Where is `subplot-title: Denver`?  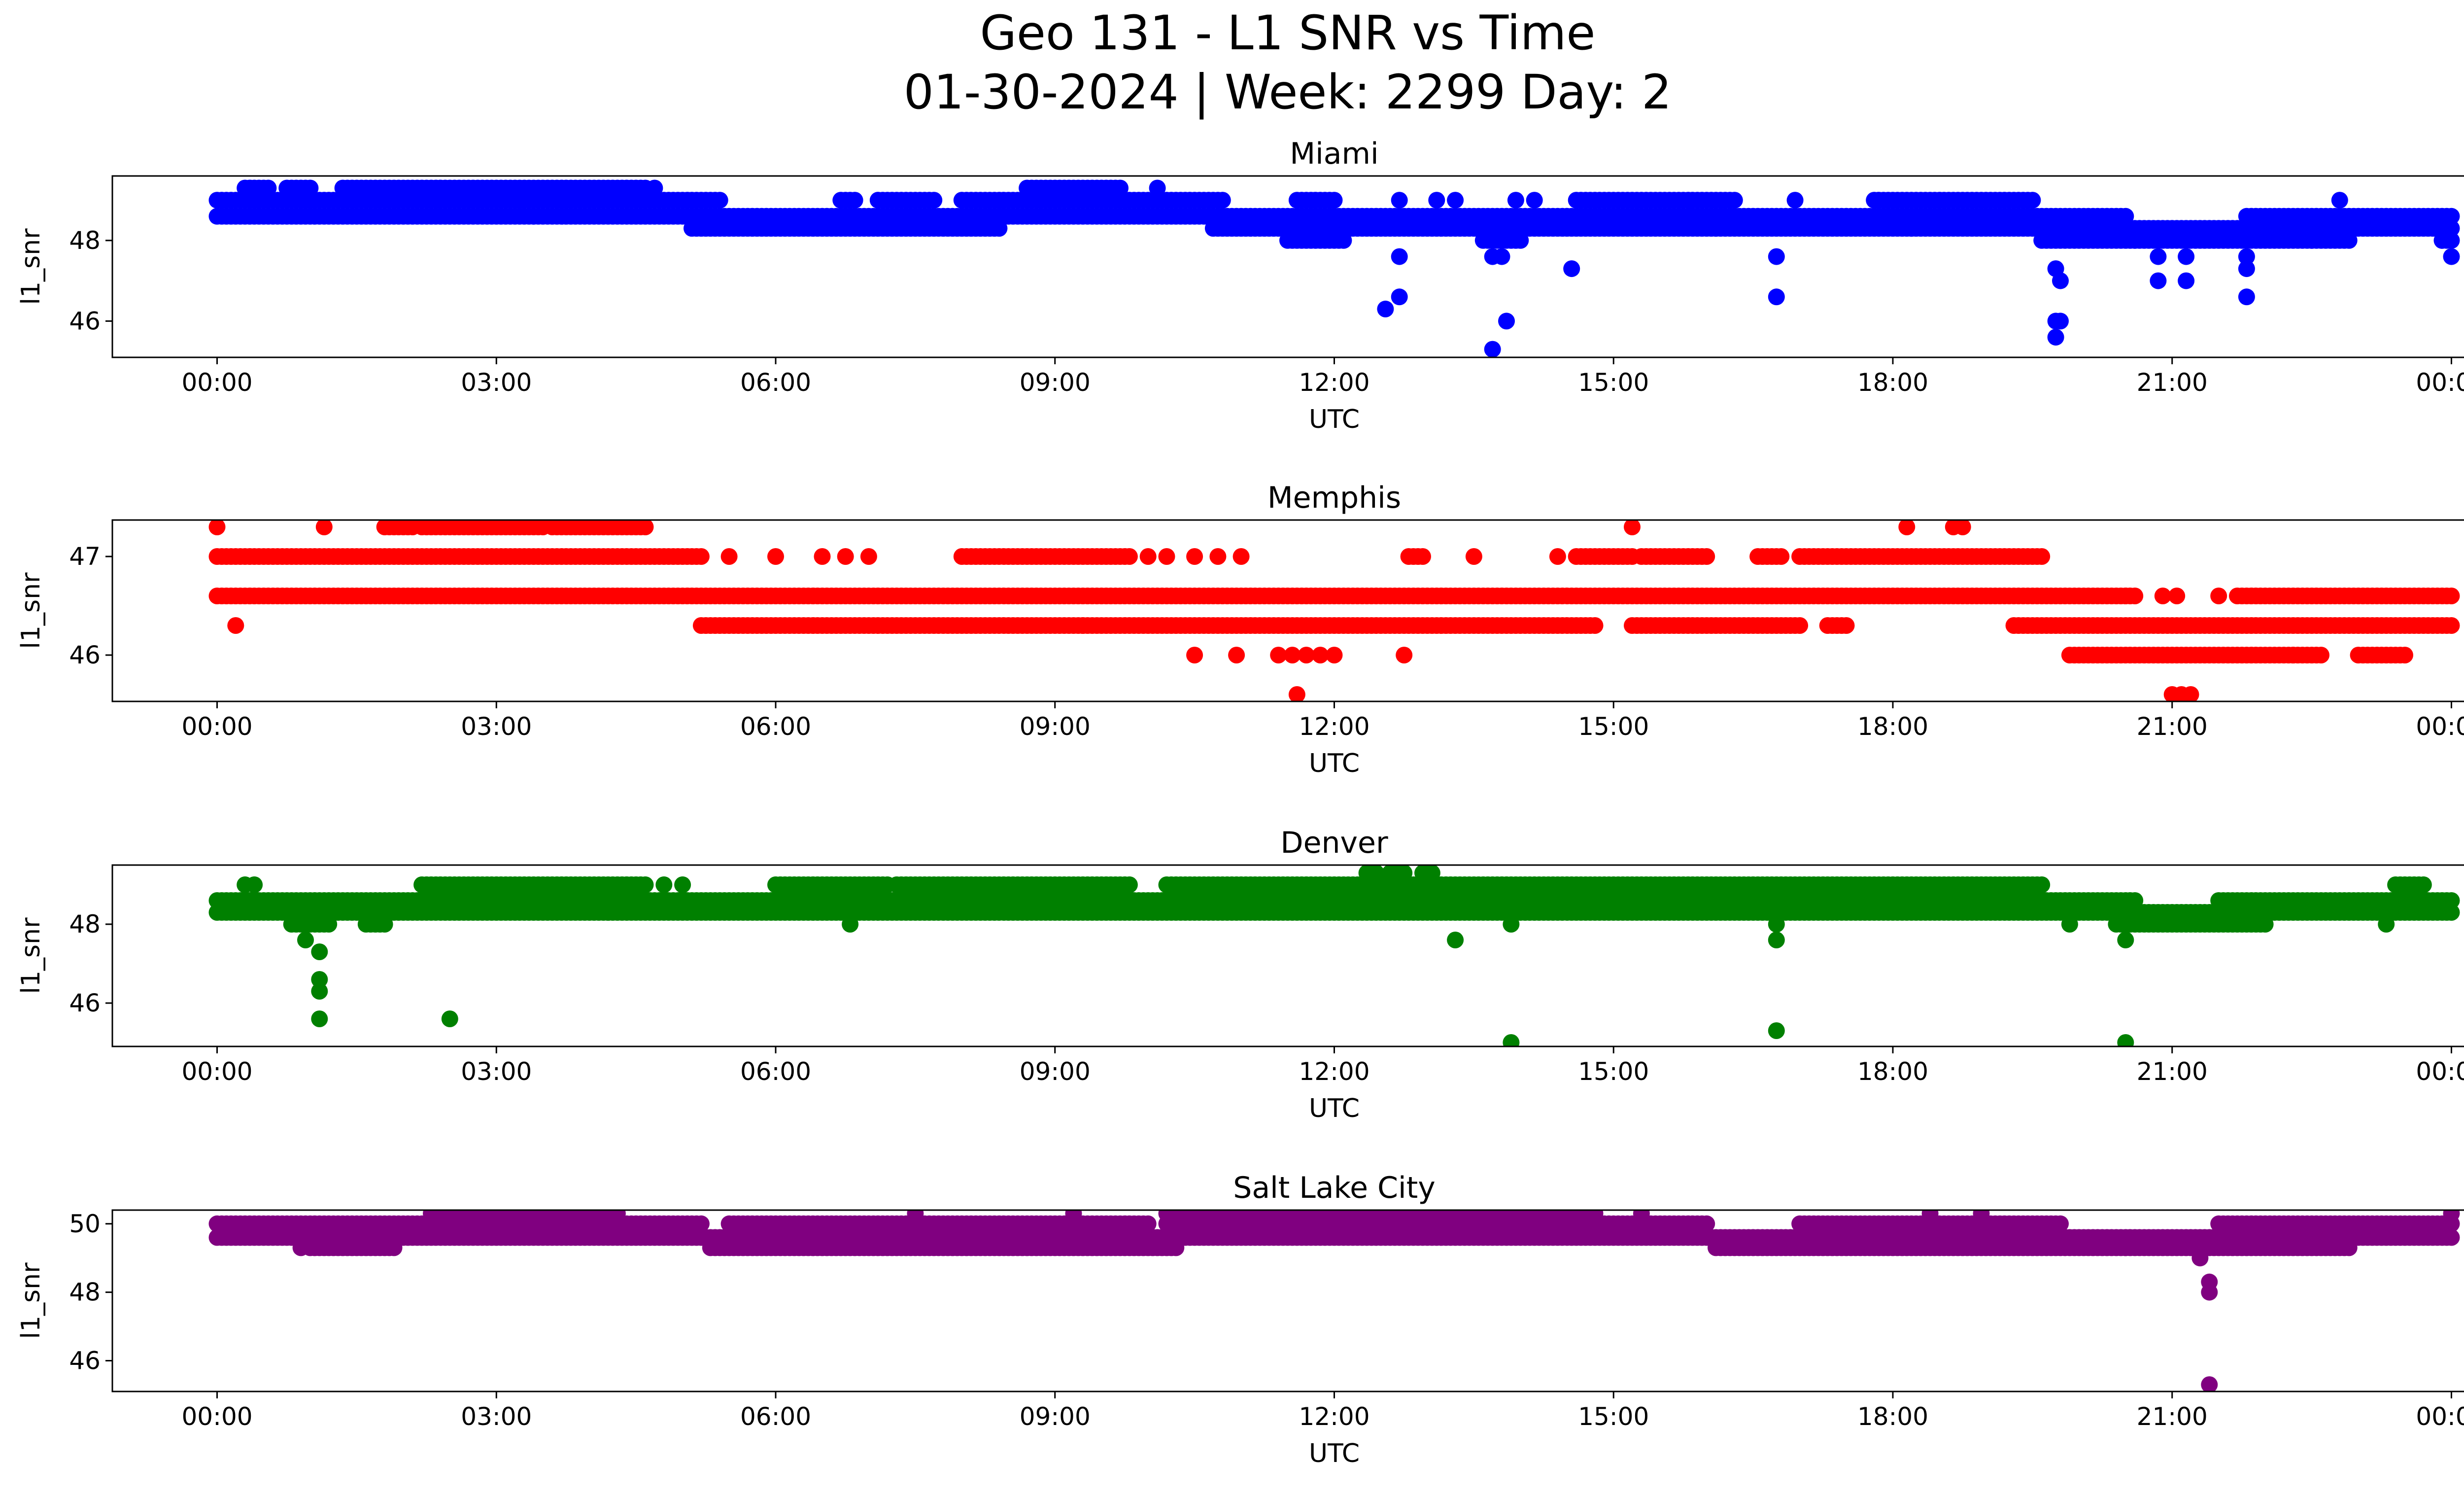 subplot-title: Denver is located at coordinates (1334, 843).